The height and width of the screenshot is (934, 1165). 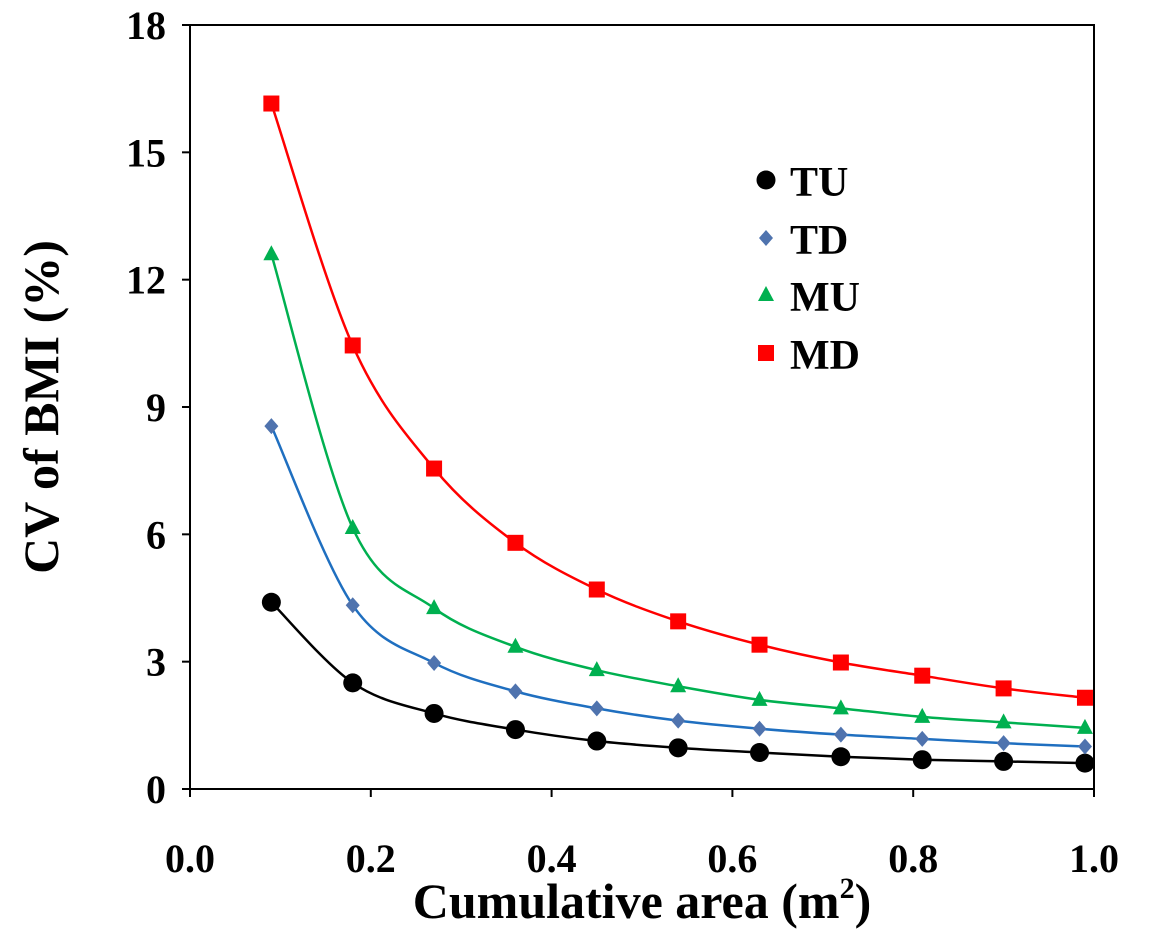 What do you see at coordinates (190, 858) in the screenshot?
I see `x-tick-label: 0.0` at bounding box center [190, 858].